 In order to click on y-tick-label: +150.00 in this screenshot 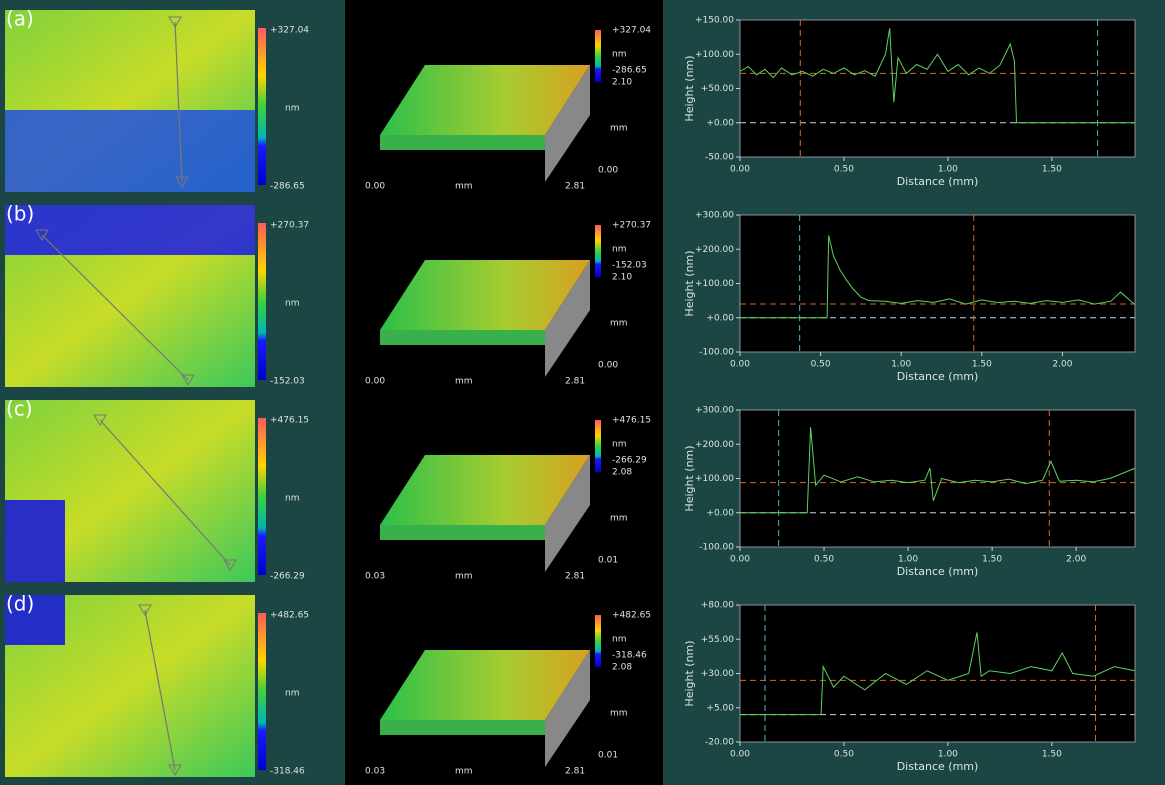, I will do `click(714, 21)`.